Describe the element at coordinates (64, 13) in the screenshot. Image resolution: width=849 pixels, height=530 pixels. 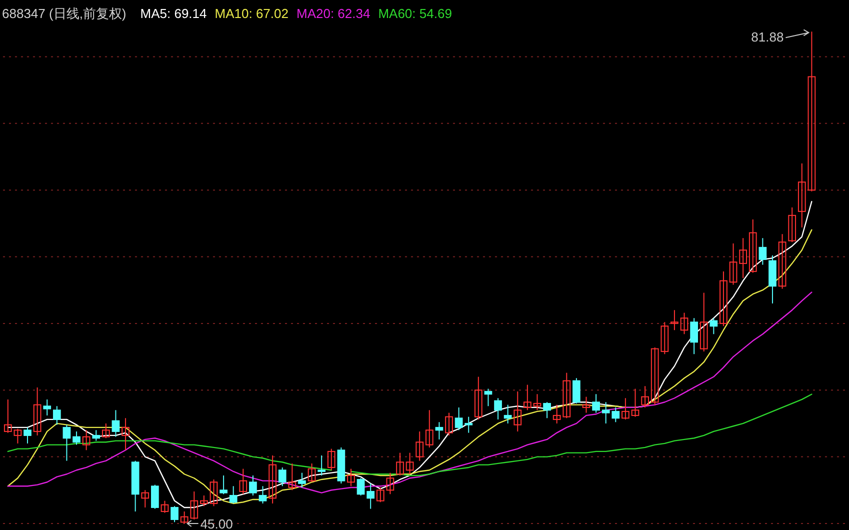
I see `title: 688347 (日线,前复权)` at that location.